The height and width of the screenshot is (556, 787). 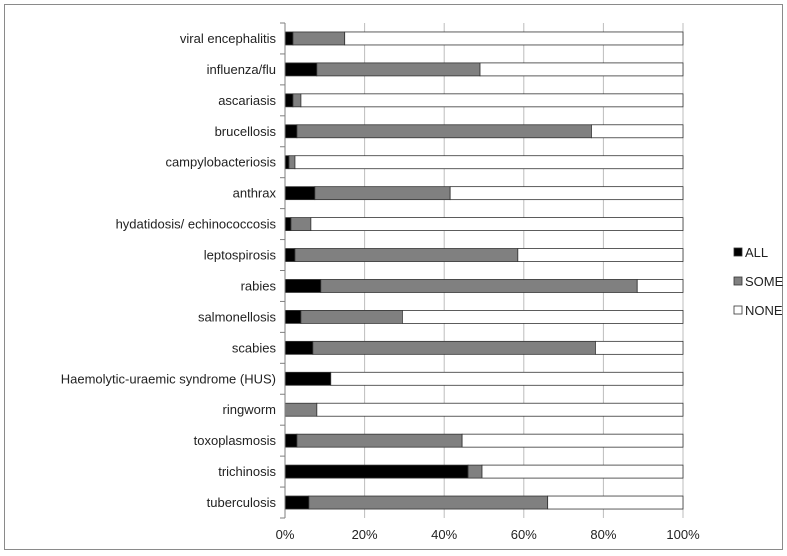 What do you see at coordinates (259, 285) in the screenshot?
I see `category-label: rabies` at bounding box center [259, 285].